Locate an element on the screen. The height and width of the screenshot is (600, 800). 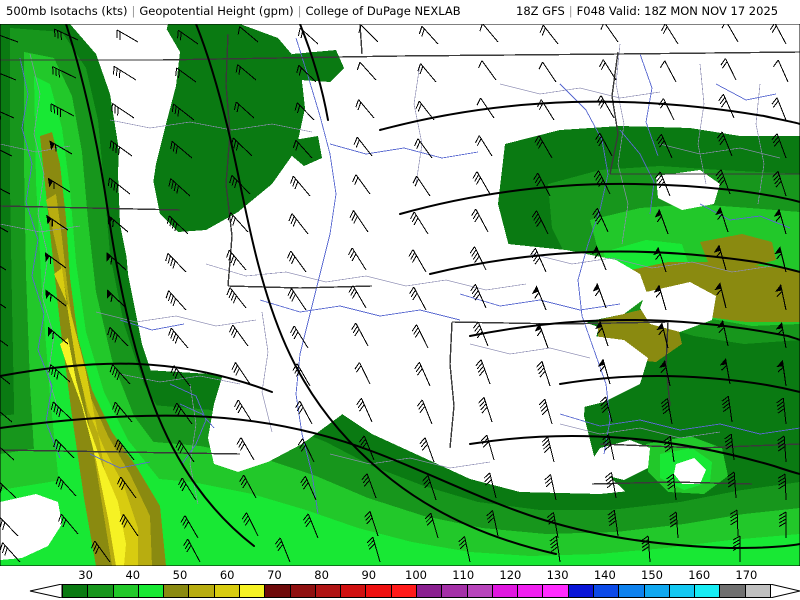
header-right-text: 18Z GFS | F048 Valid: 18Z MON NOV 17 2025 is located at coordinates (647, 11).